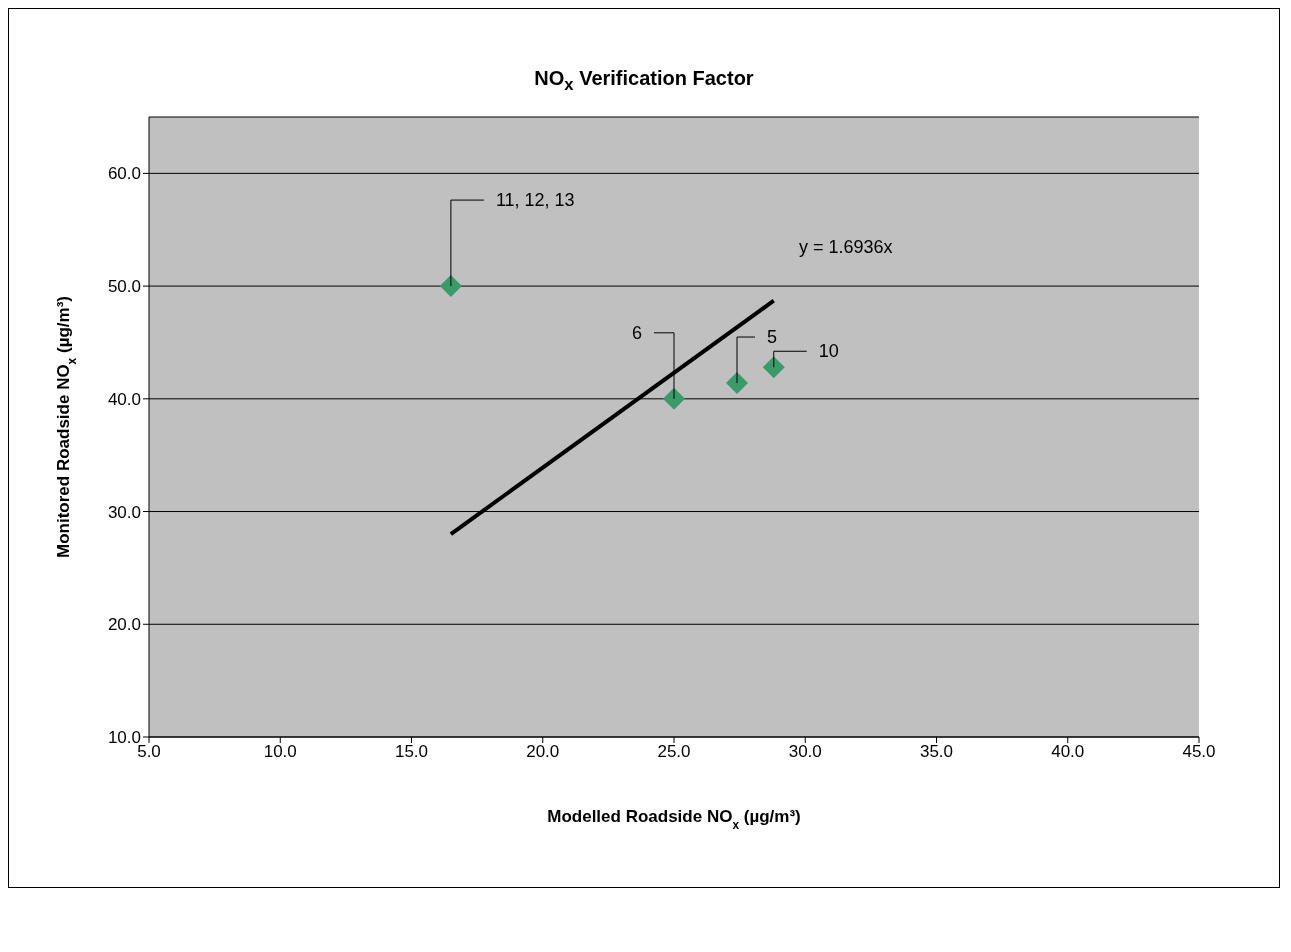 The height and width of the screenshot is (952, 1291). Describe the element at coordinates (149, 752) in the screenshot. I see `x-tick-label: 5.0` at that location.